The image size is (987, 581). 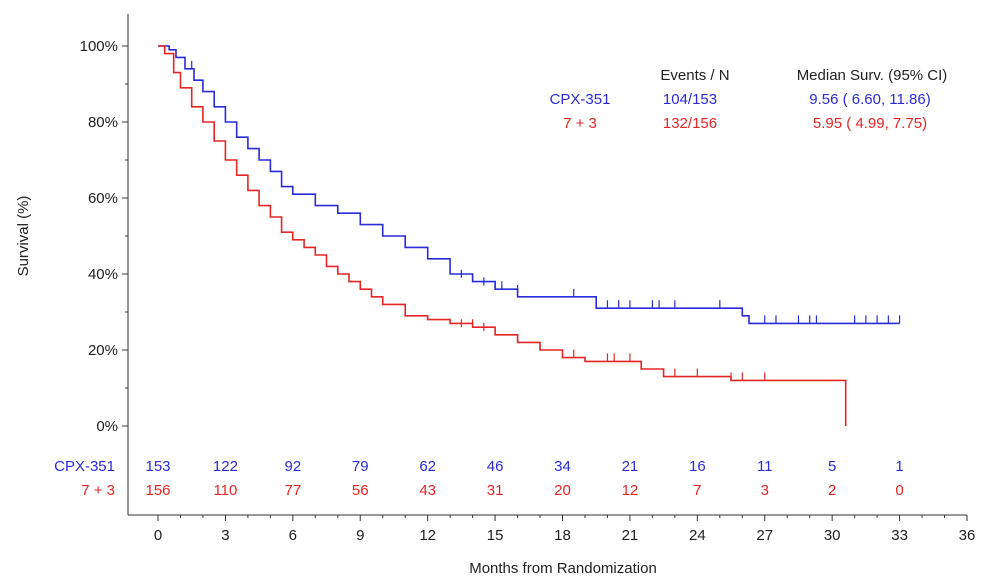 What do you see at coordinates (765, 466) in the screenshot?
I see `risk-count: 11` at bounding box center [765, 466].